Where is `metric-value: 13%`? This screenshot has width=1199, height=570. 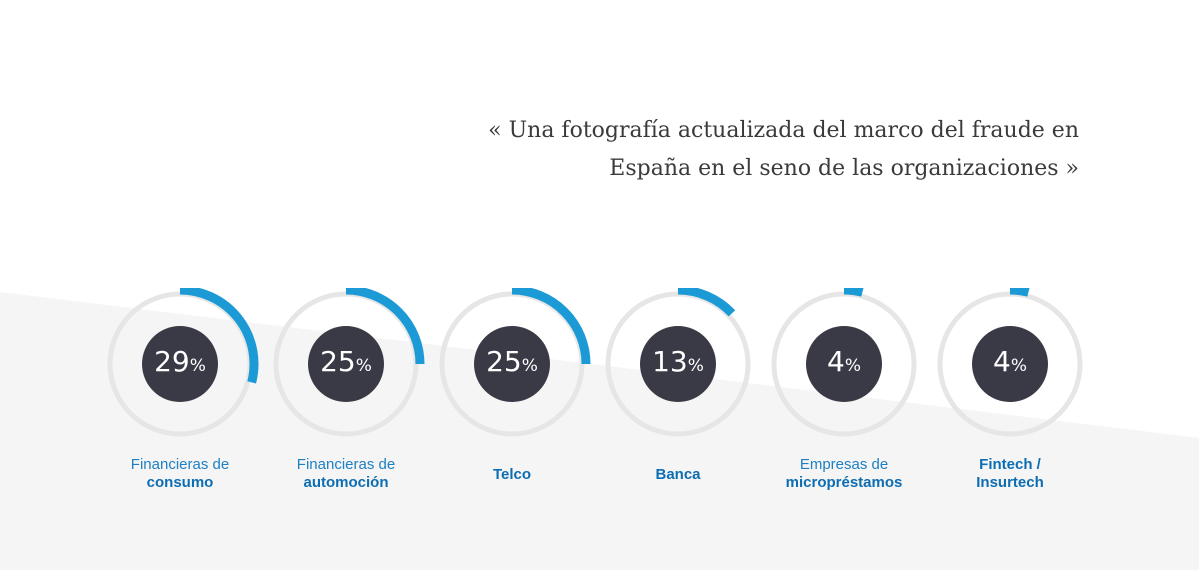 metric-value: 13% is located at coordinates (678, 364).